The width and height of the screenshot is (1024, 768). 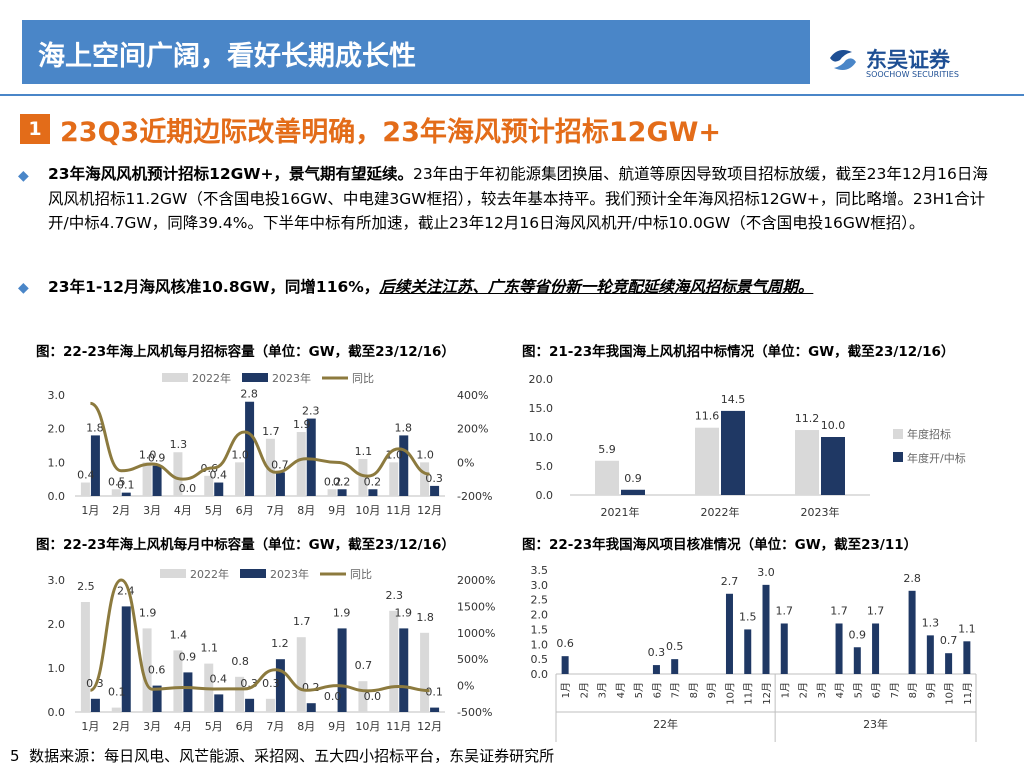 What do you see at coordinates (931, 622) in the screenshot?
I see `data-label-approval: 1.3` at bounding box center [931, 622].